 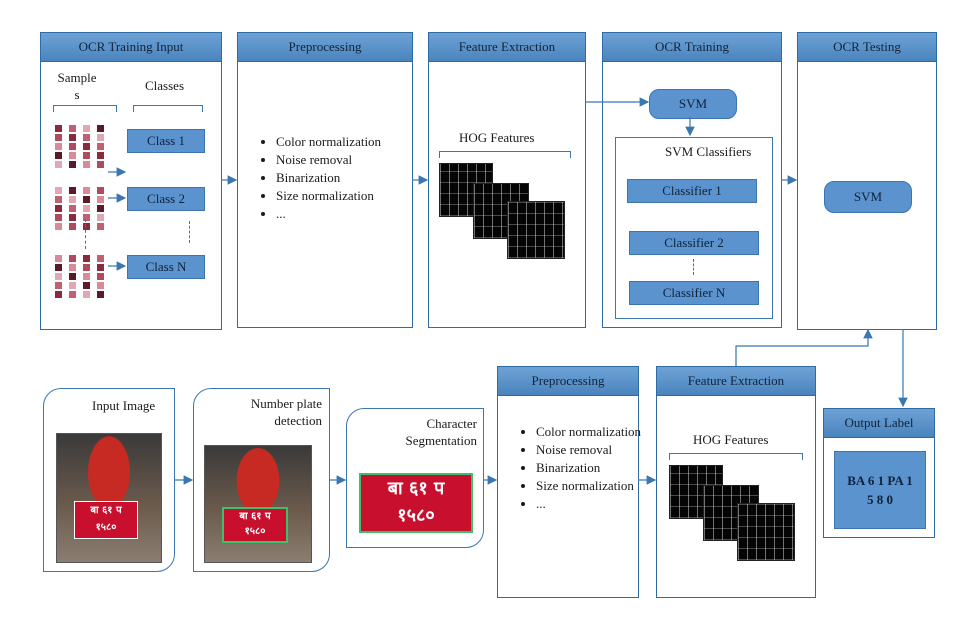 What do you see at coordinates (85, 108) in the screenshot?
I see `samples-bracket` at bounding box center [85, 108].